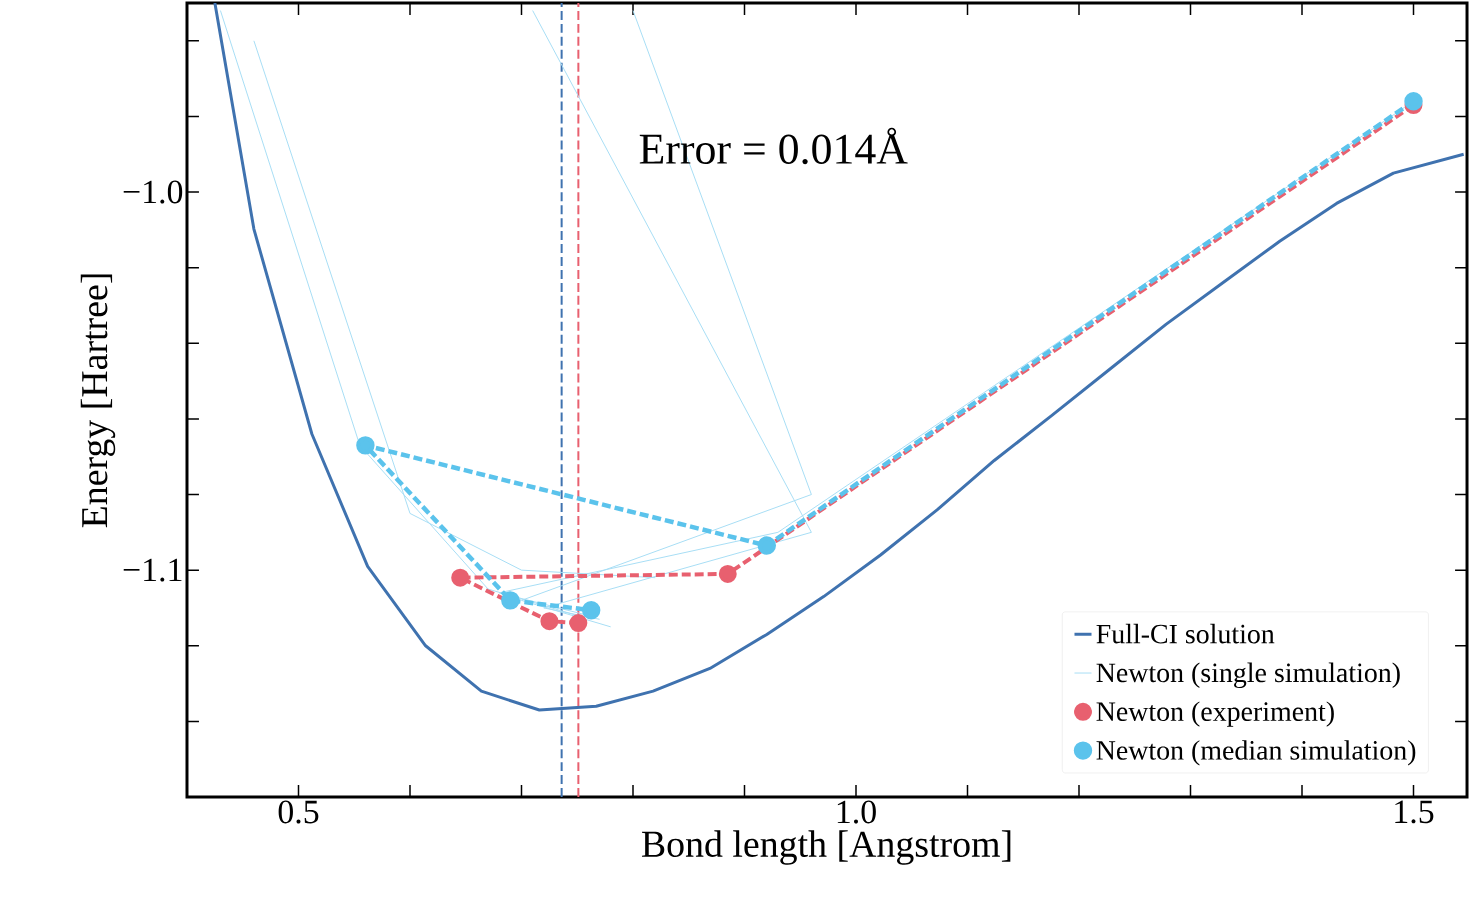 This screenshot has width=1470, height=922. Describe the element at coordinates (773, 146) in the screenshot. I see `annotation: Error = 0.014Å` at that location.